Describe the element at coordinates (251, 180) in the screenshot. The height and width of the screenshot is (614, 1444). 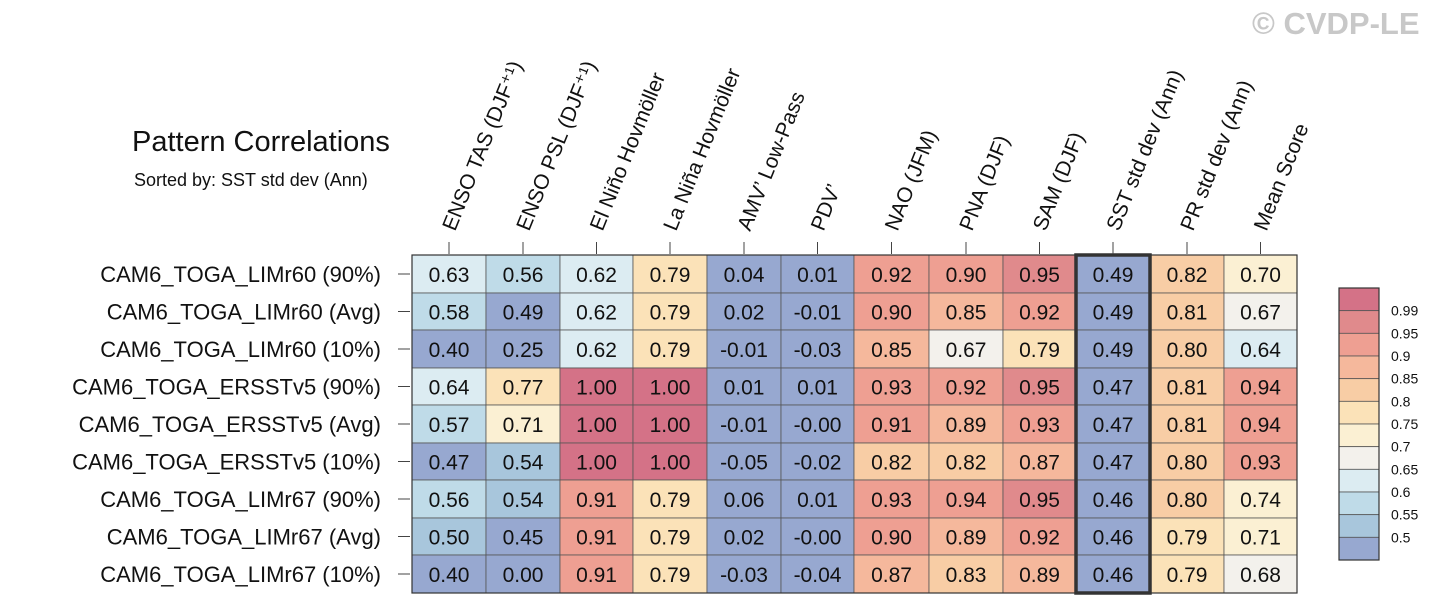
I see `chart-subtitle: Sorted by: SST std dev (Ann)` at that location.